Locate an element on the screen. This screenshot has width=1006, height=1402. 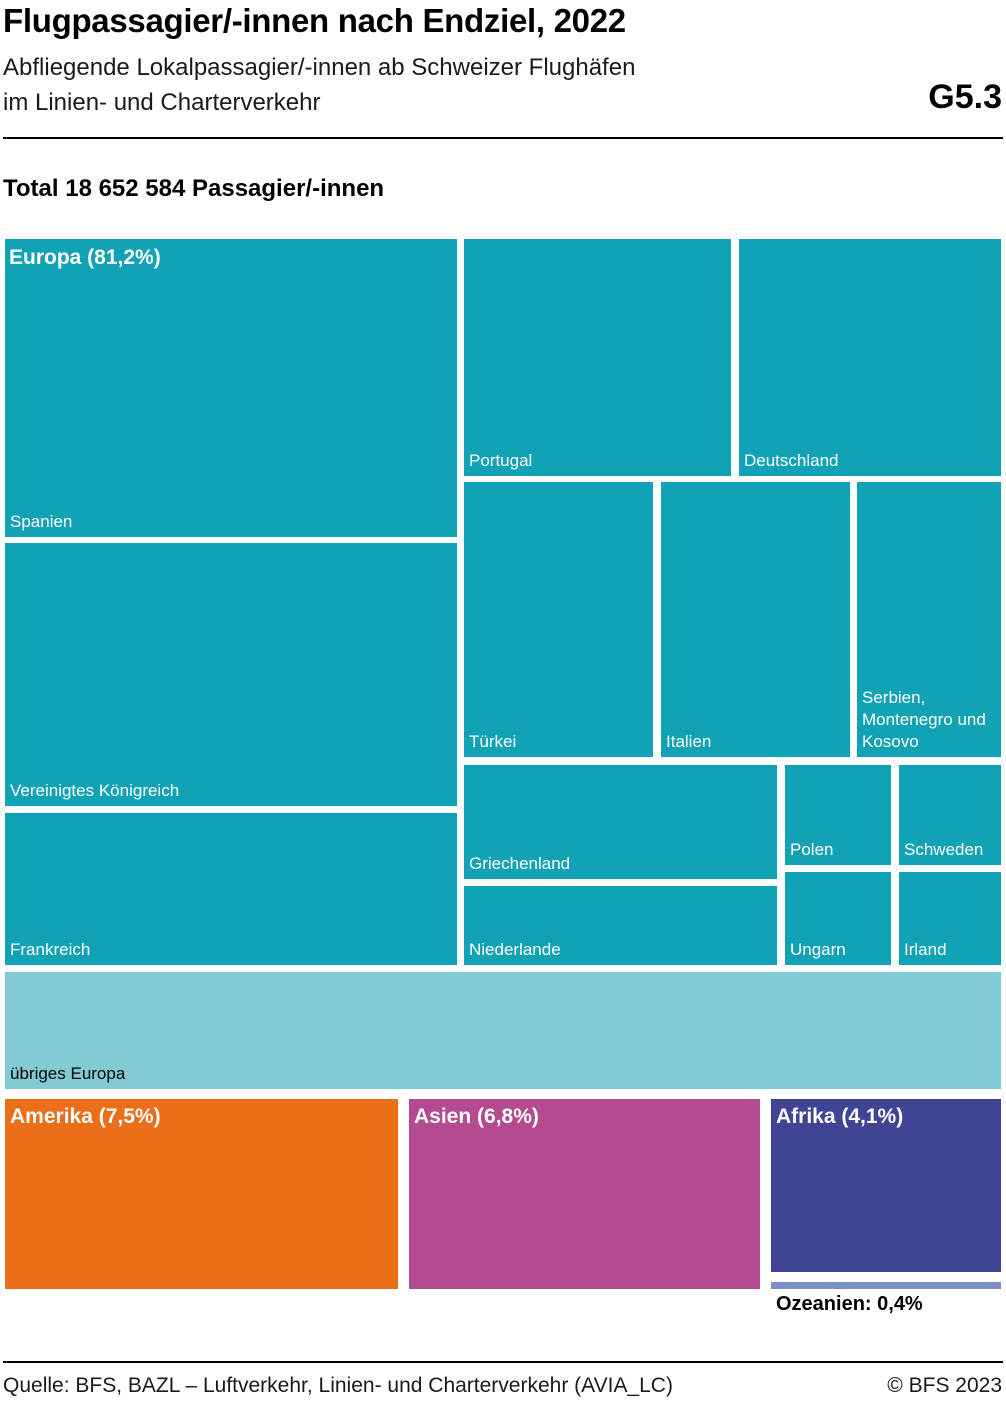
tile-asien: Asien (6,8%) is located at coordinates (584, 1194).